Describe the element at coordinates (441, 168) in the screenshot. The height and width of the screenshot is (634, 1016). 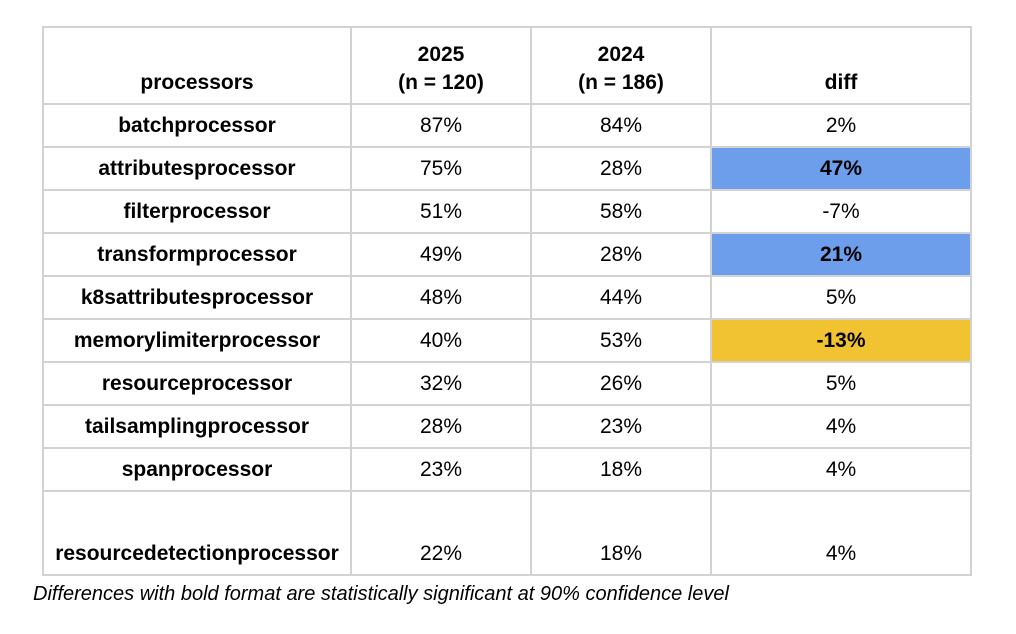
I see `value-2025-cell: 75%` at that location.